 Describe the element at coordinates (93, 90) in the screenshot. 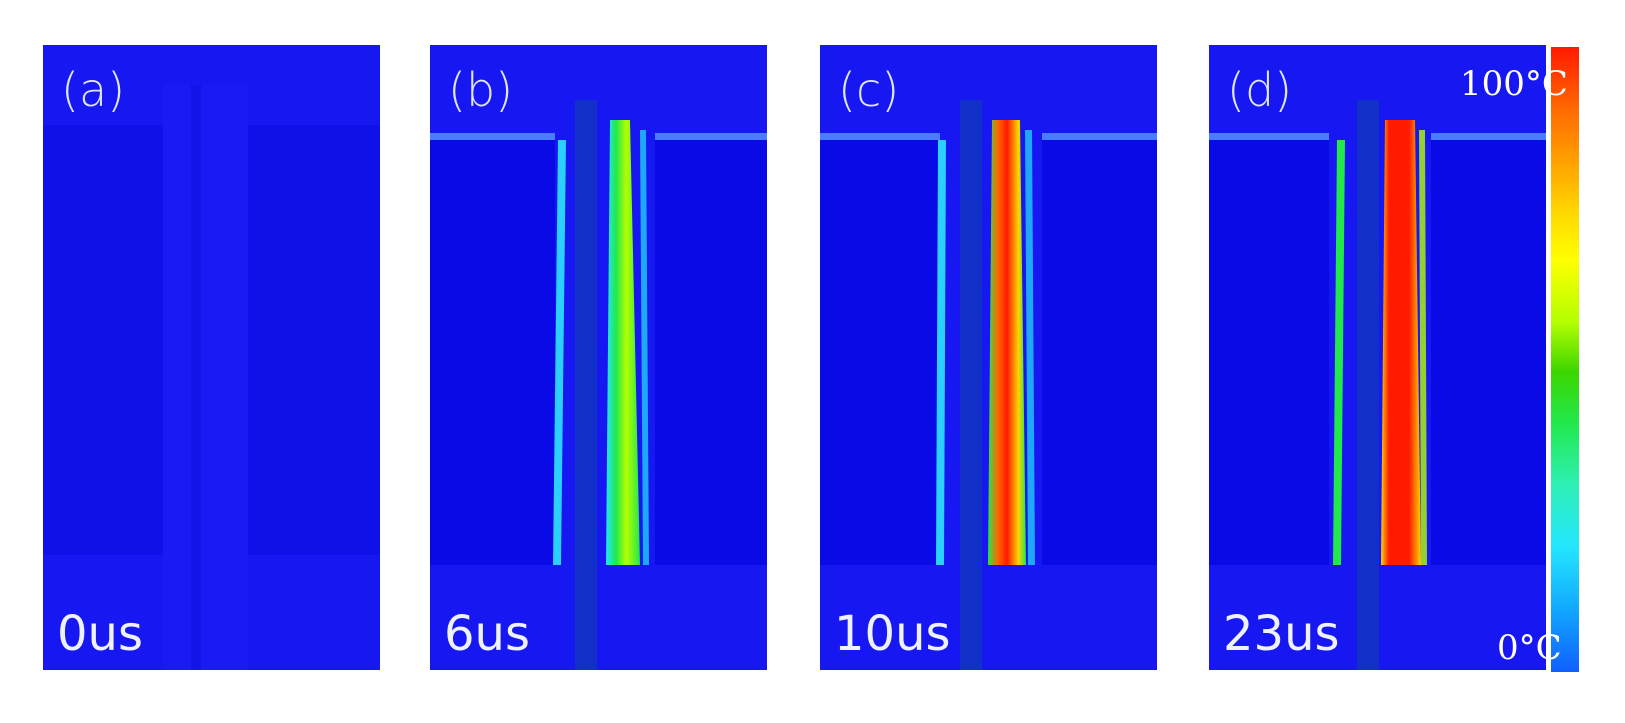

I see `panel-label-a: (a)` at that location.